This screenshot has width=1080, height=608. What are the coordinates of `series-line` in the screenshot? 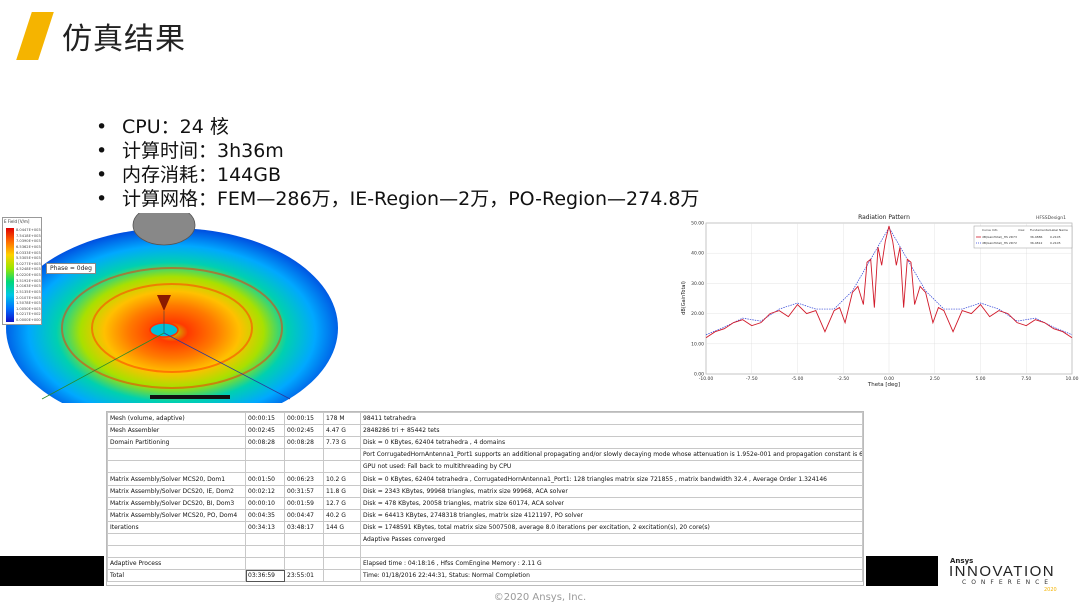 It's located at (889, 282).